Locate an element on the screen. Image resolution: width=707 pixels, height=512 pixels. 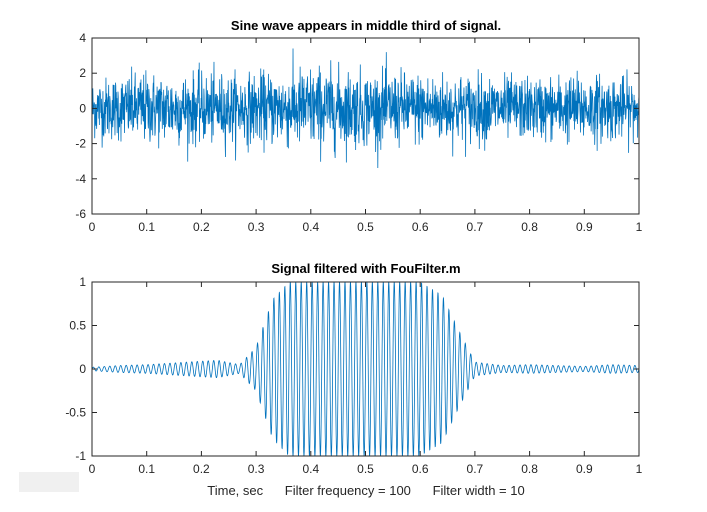
bottom-x-tick-label: 0 is located at coordinates (92, 469).